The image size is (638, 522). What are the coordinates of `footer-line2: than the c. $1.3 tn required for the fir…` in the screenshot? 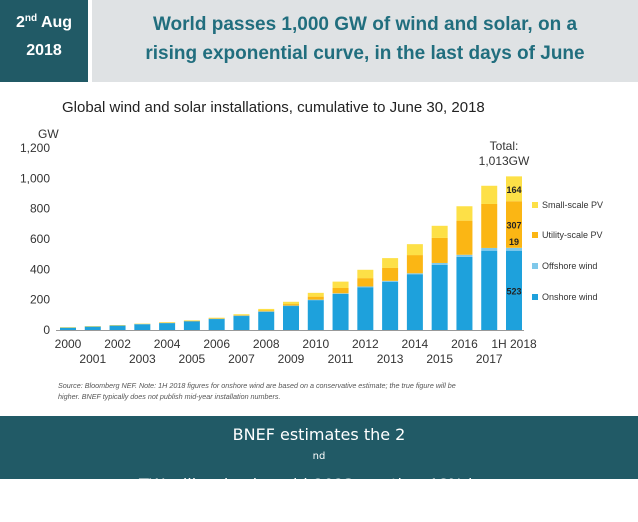 It's located at (319, 509).